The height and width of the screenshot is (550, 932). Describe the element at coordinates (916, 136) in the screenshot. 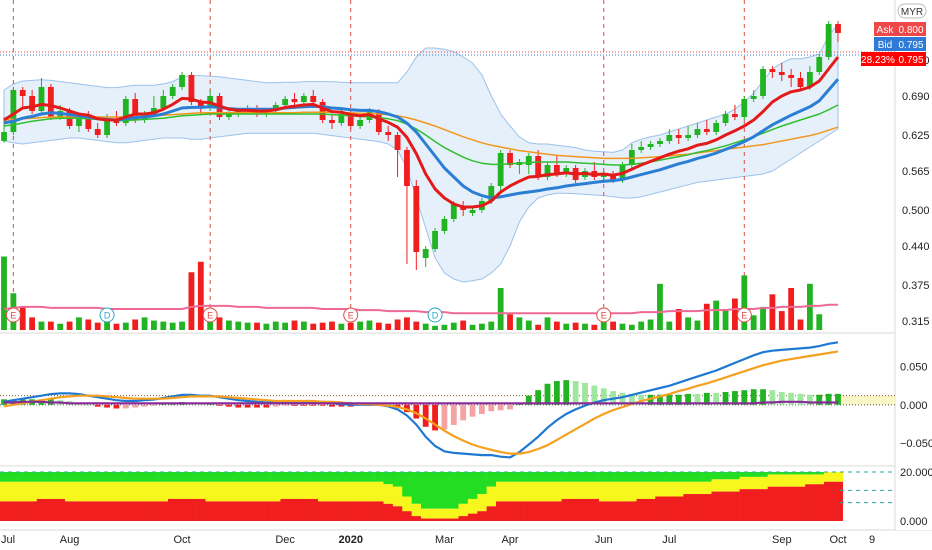

I see `price-tick-label: 0.625` at that location.